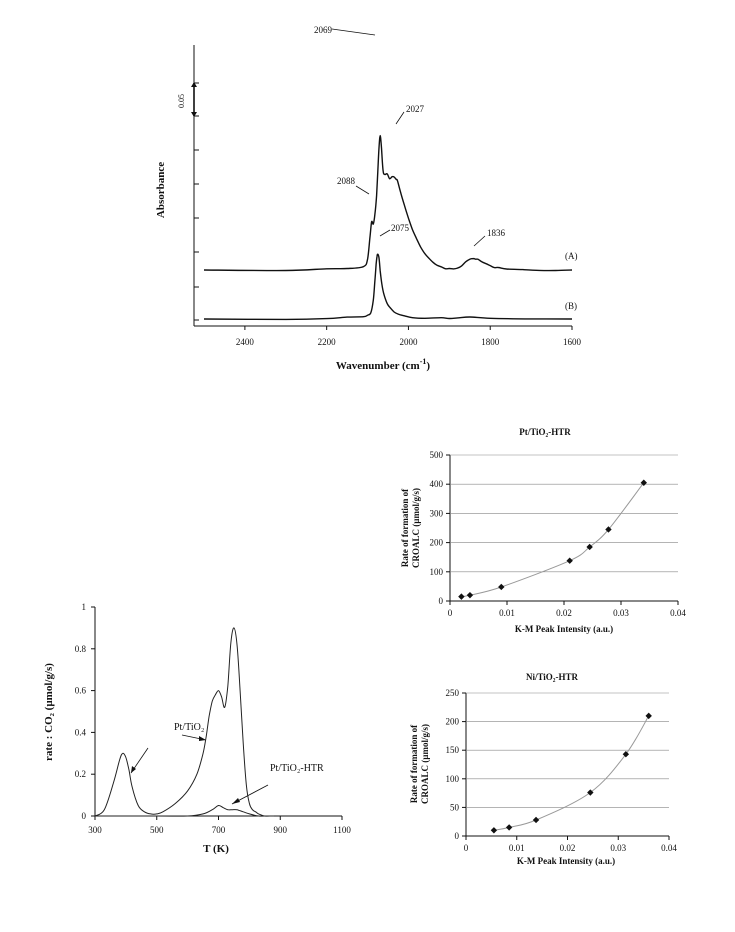  I want to click on ni-title: Ni/TiO₂-HTR, so click(552, 677).